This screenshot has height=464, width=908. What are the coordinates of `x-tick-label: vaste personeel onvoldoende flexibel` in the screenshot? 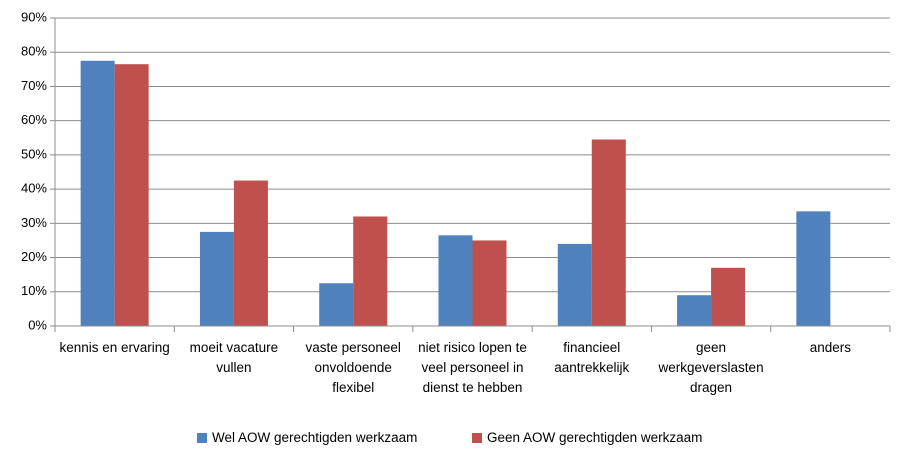 It's located at (353, 367).